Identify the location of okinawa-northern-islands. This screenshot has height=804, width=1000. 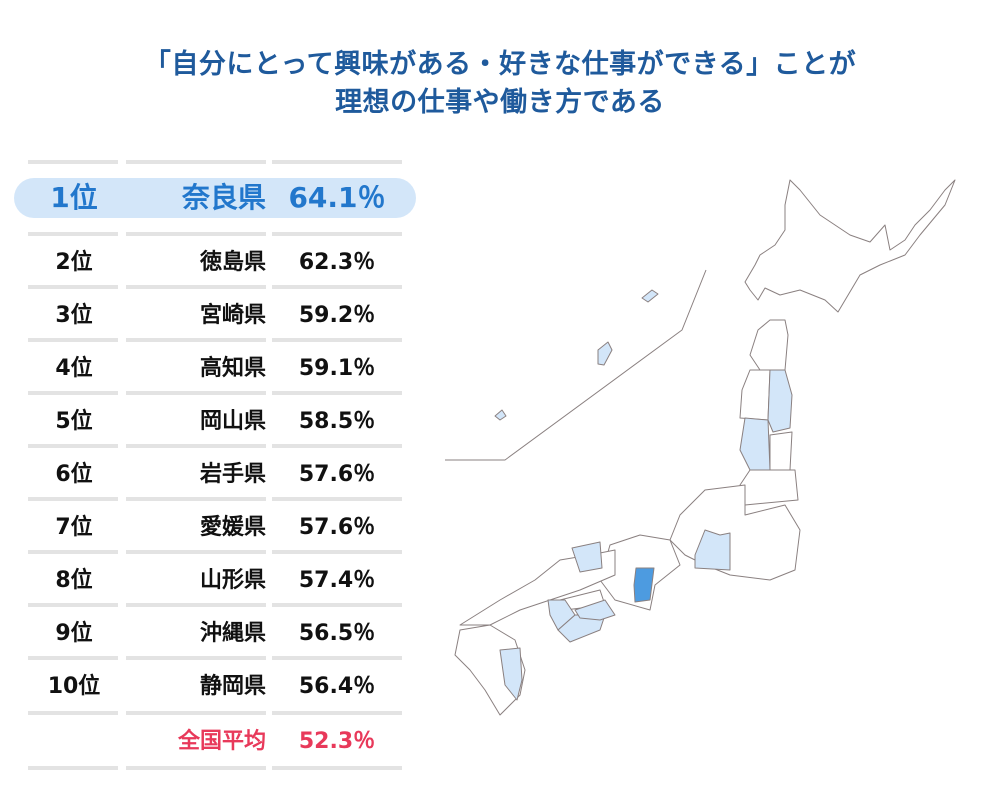
(650, 296).